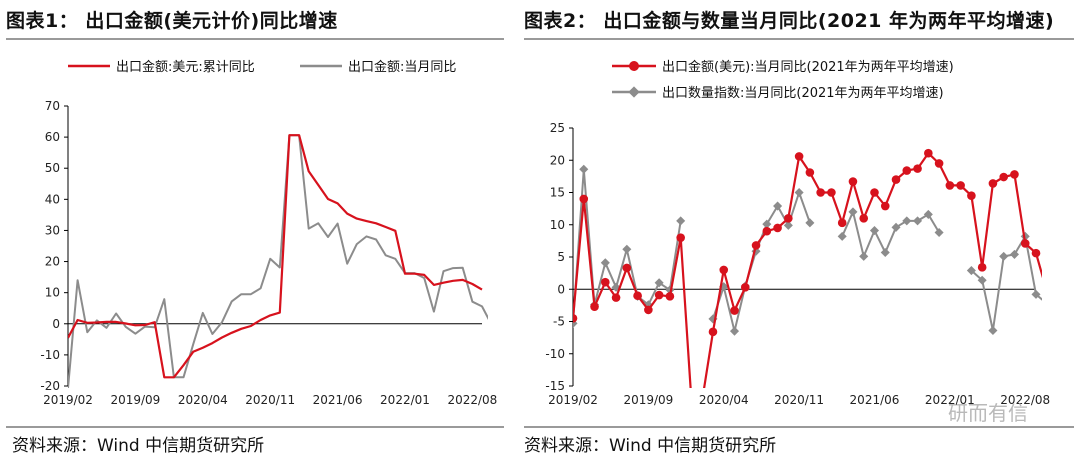 The width and height of the screenshot is (1080, 460). What do you see at coordinates (557, 193) in the screenshot?
I see `right-y-tick-label: 15` at bounding box center [557, 193].